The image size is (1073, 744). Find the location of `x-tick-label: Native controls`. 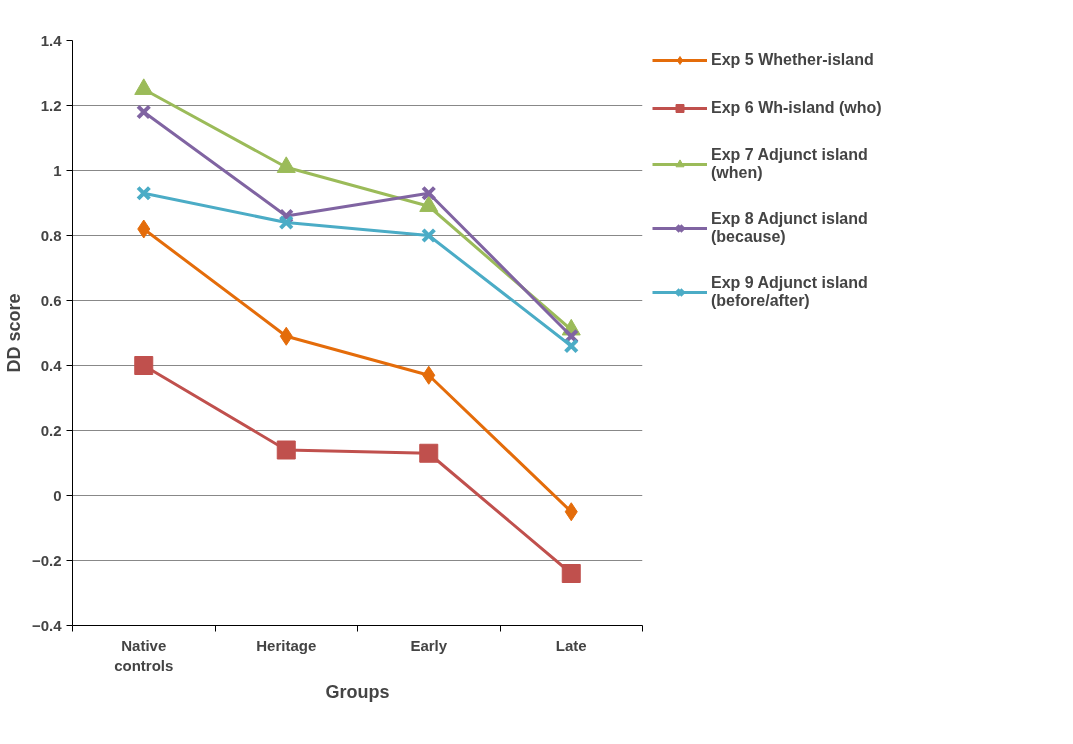

x-tick-label: Native controls is located at coordinates (144, 655).